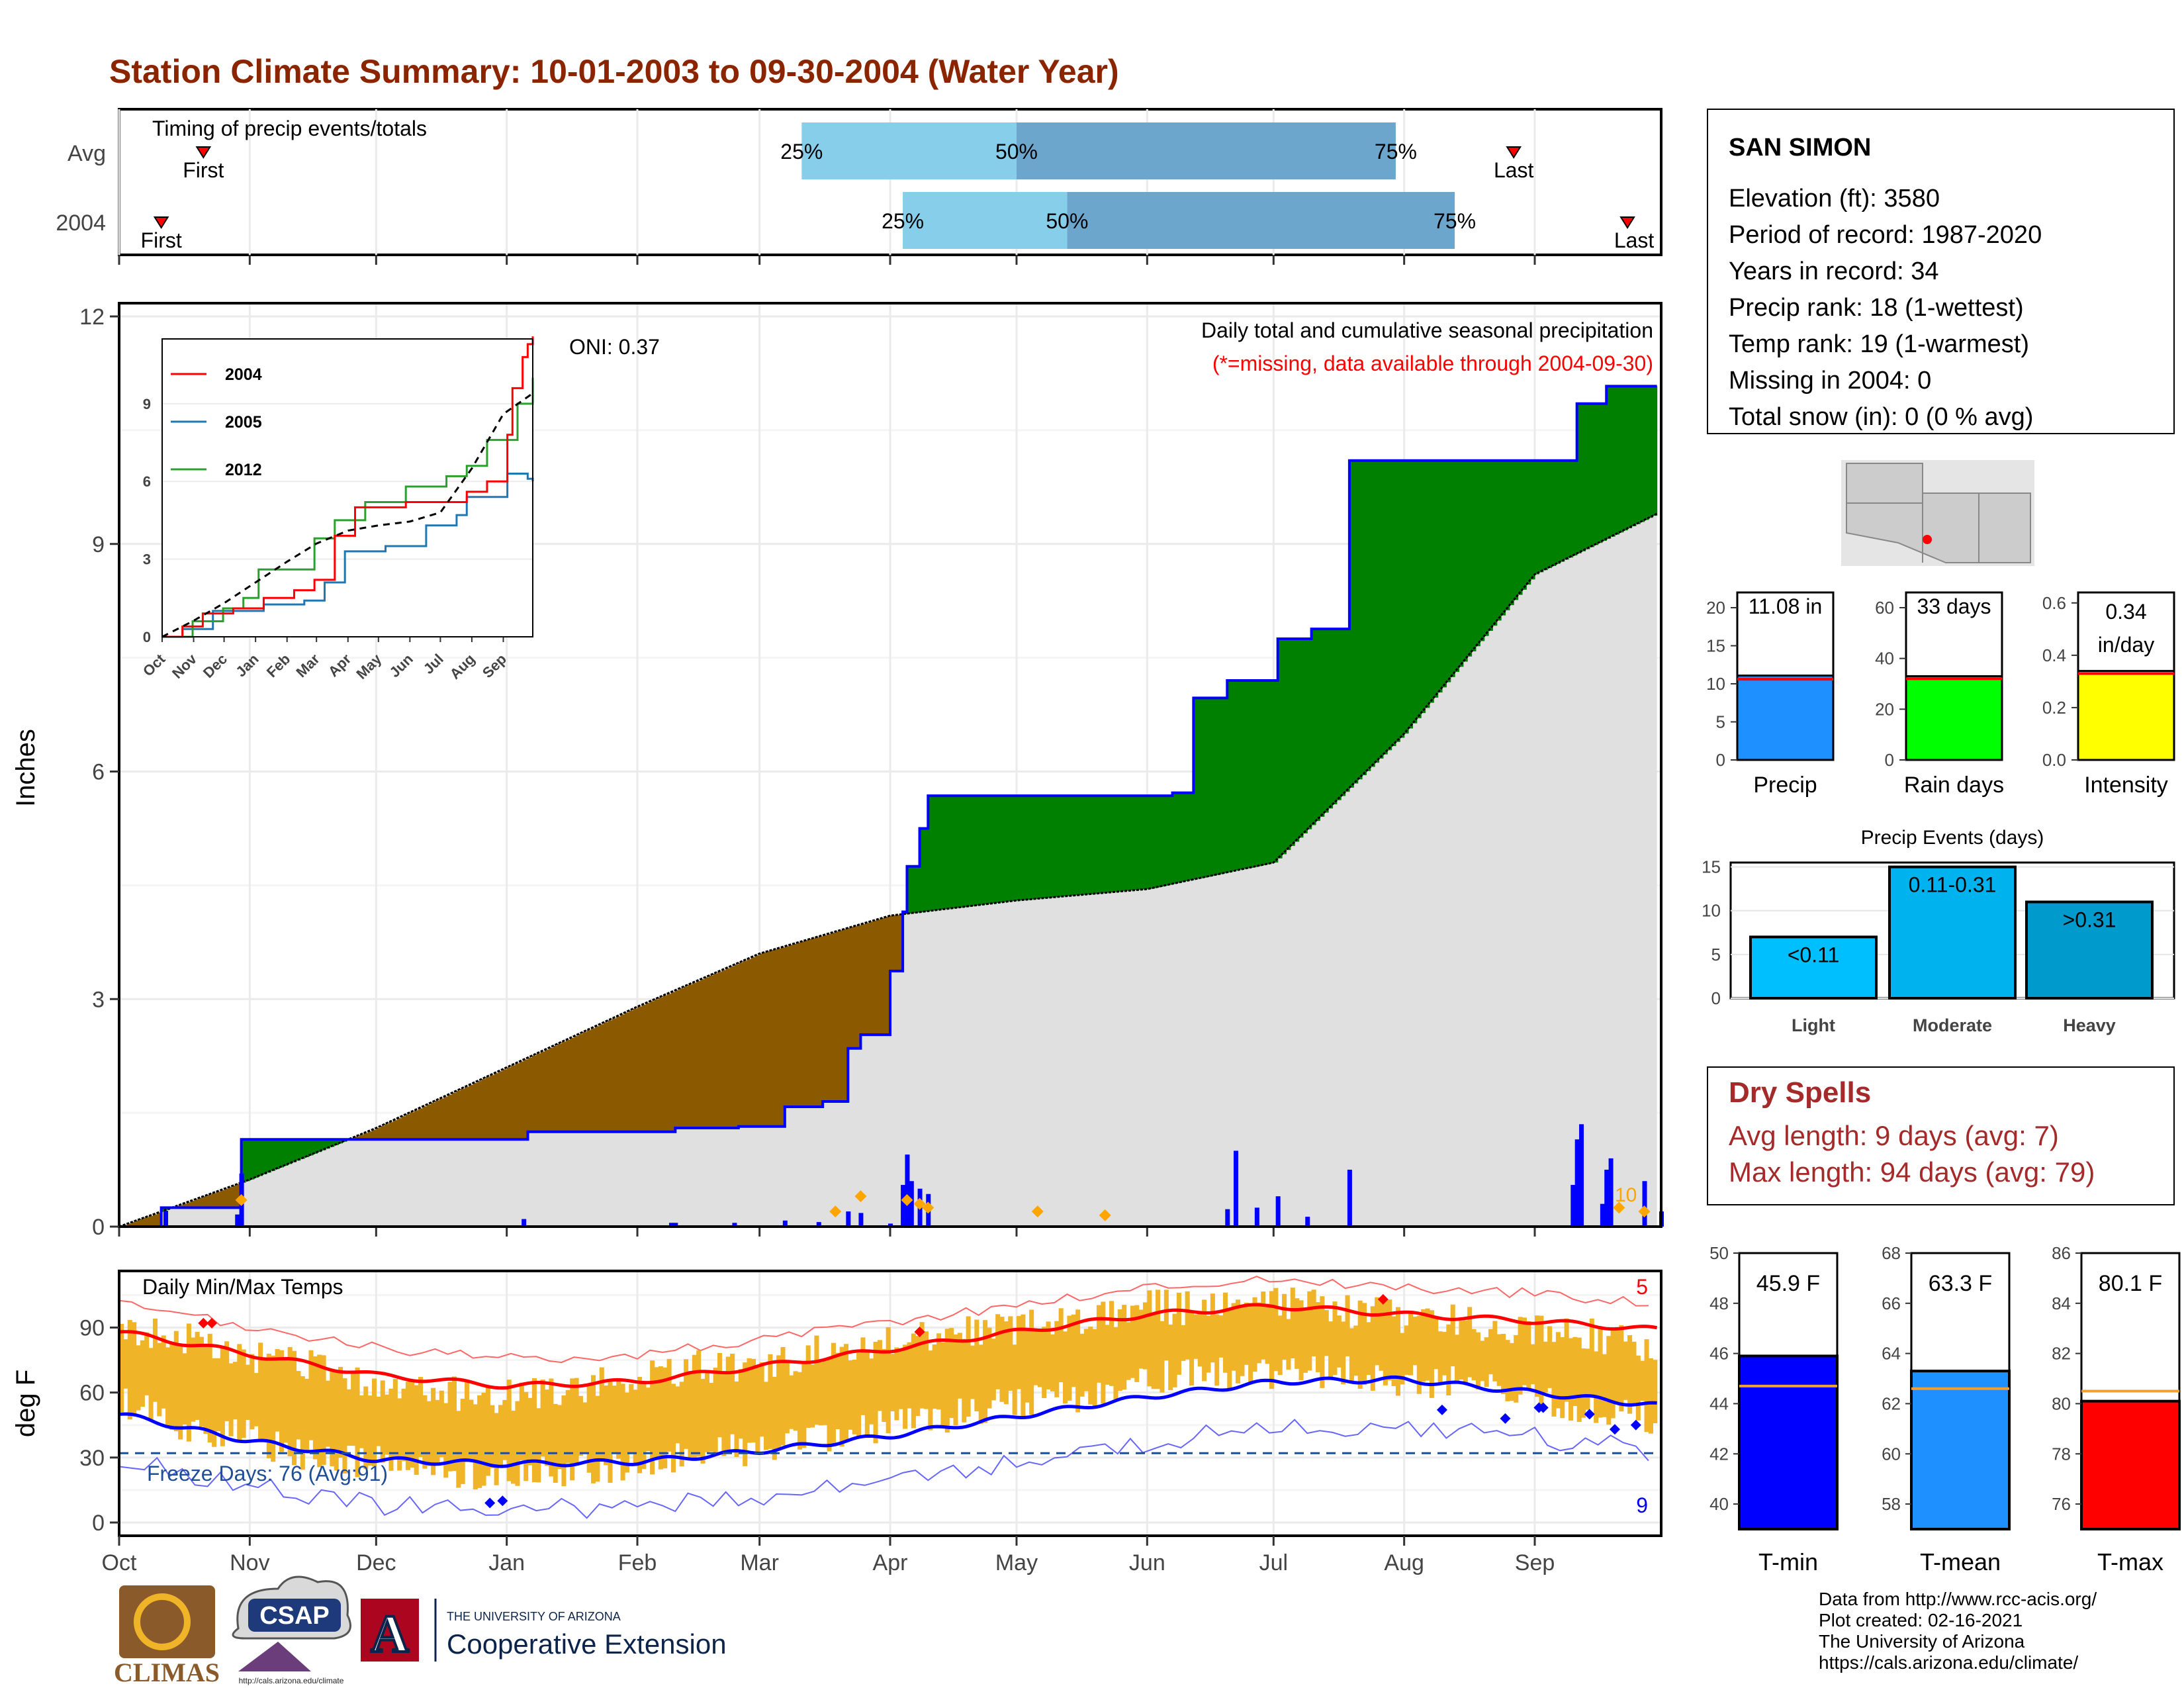 This screenshot has height=1688, width=2184. Describe the element at coordinates (888, 1346) in the screenshot. I see `avg-max-temp-line` at that location.